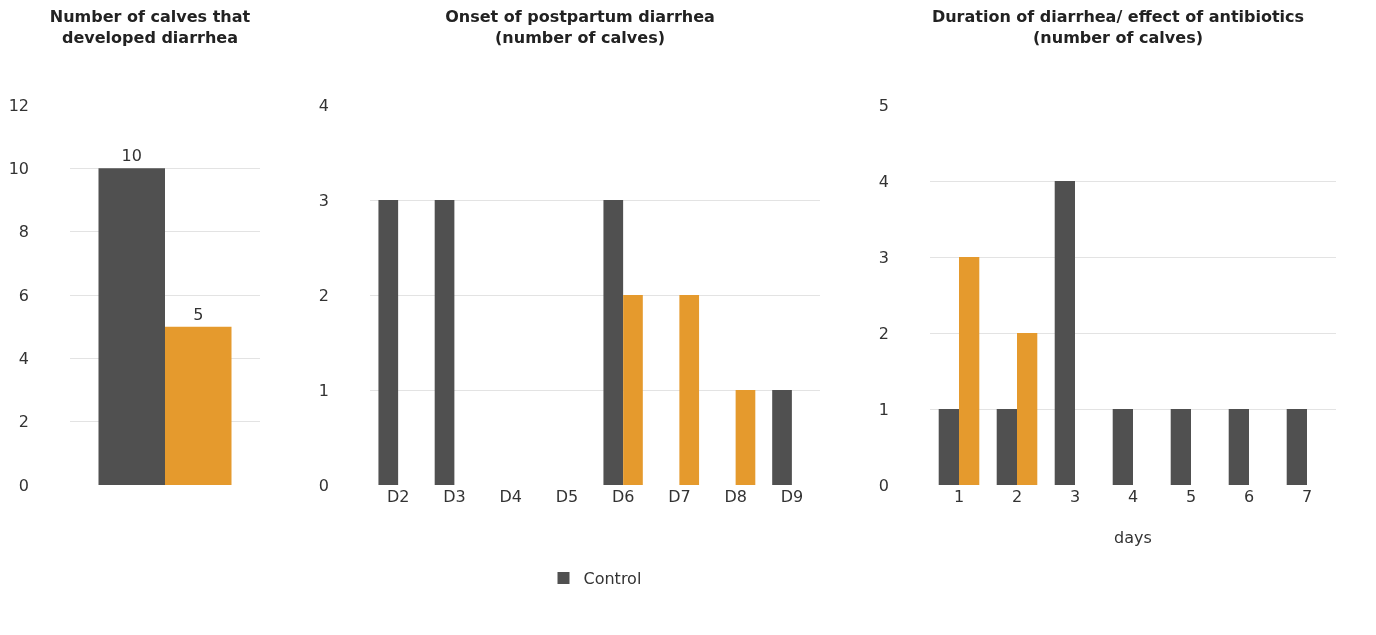  Describe the element at coordinates (1017, 496) in the screenshot. I see `x-tick-label: 2` at that location.